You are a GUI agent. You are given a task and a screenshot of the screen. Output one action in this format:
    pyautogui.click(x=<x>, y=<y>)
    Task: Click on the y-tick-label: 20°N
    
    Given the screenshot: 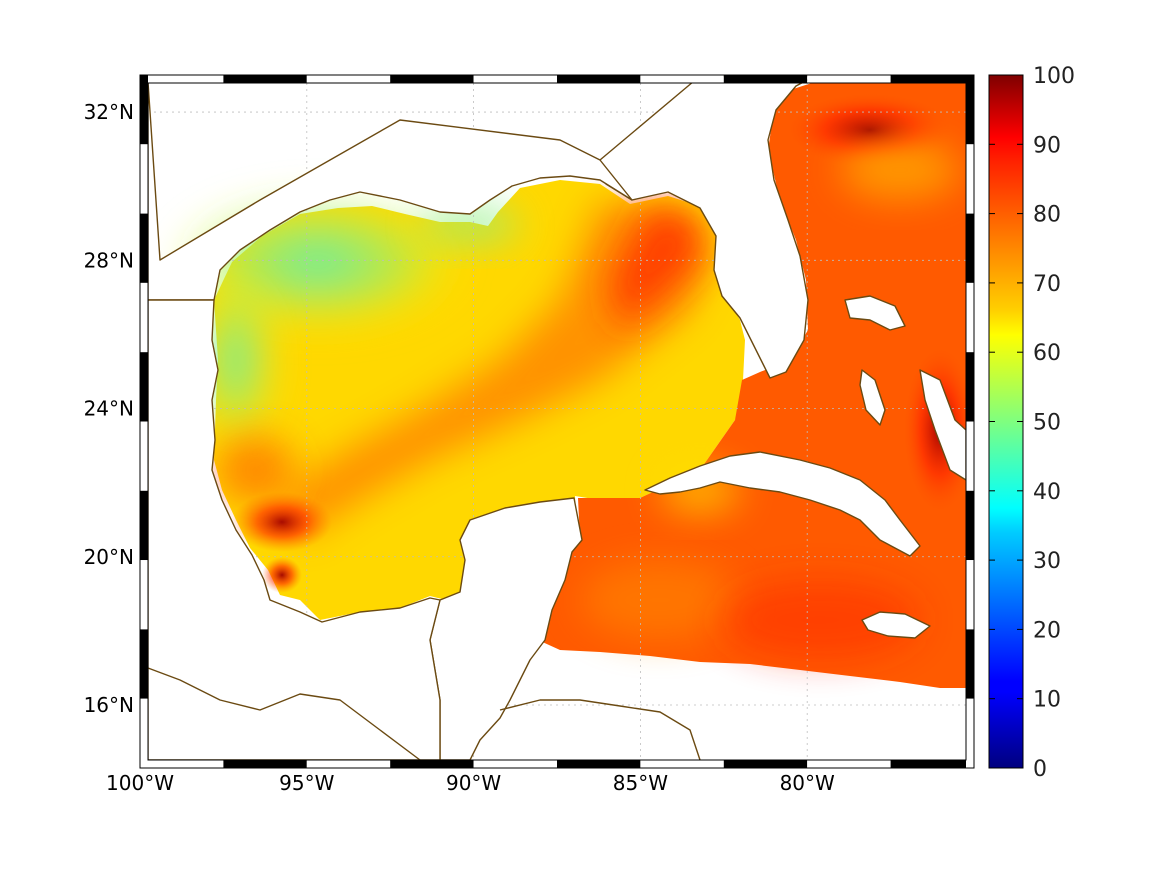 What is the action you would take?
    pyautogui.click(x=109, y=557)
    